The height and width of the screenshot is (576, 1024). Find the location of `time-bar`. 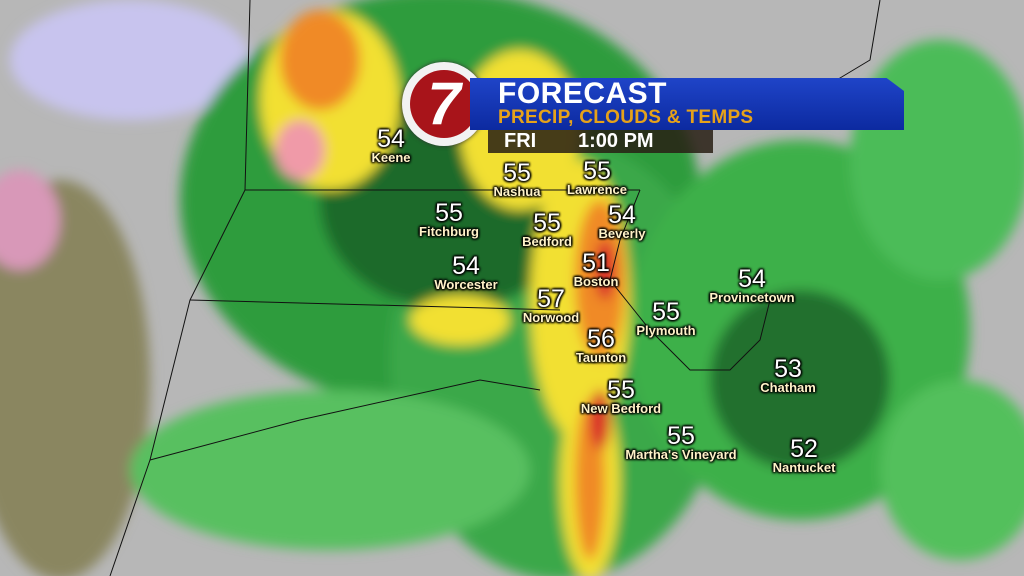

time-bar is located at coordinates (600, 141).